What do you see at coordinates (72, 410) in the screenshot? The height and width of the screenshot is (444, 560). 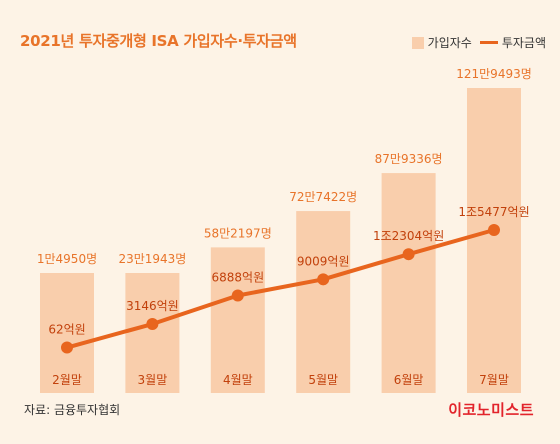 I see `source-note: 자료: 금융투자협회` at bounding box center [72, 410].